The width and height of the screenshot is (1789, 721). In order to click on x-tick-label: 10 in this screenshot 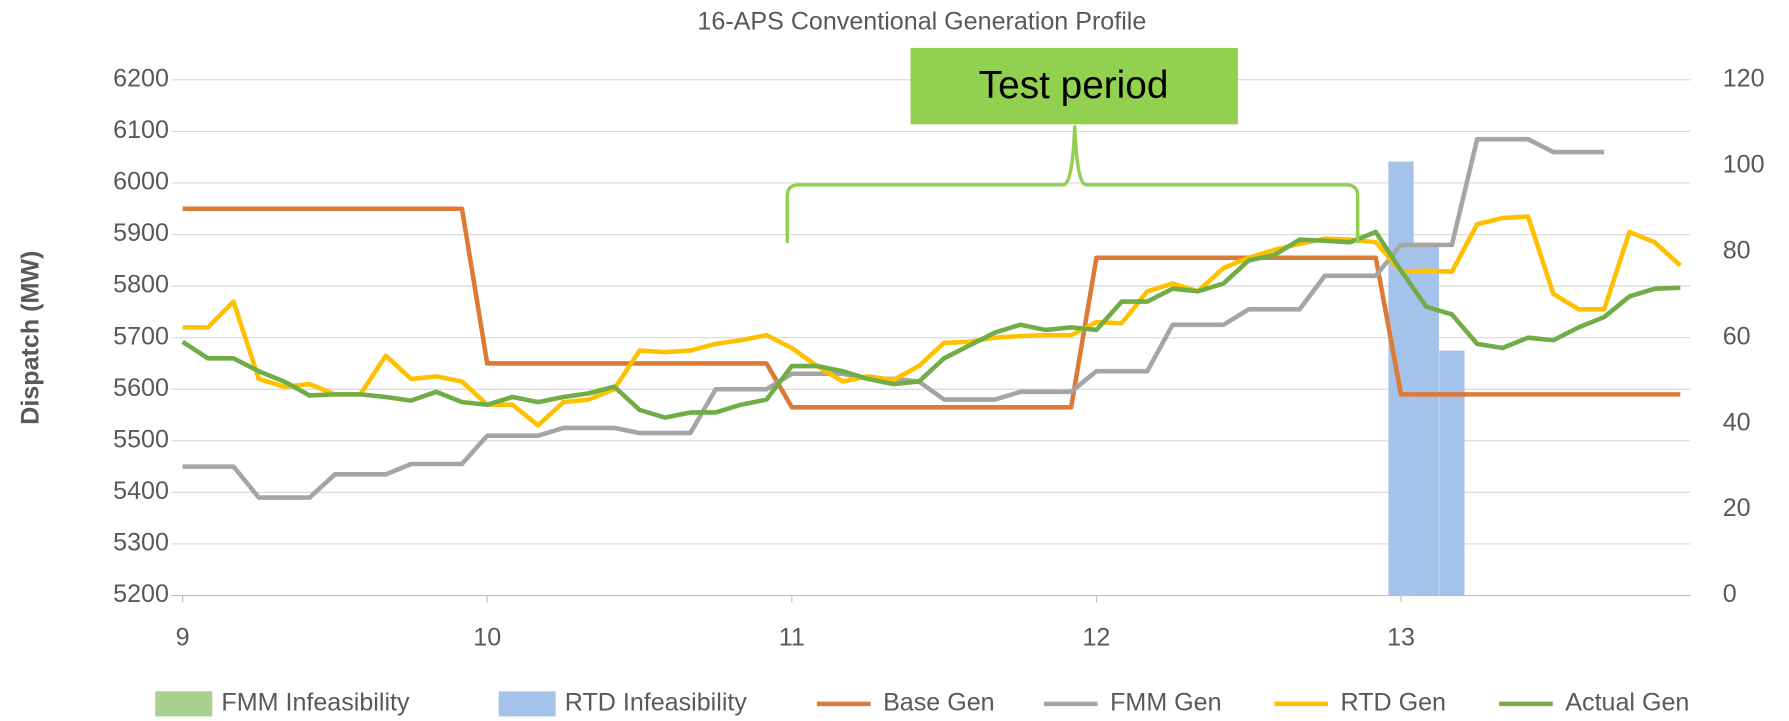, I will do `click(487, 637)`.